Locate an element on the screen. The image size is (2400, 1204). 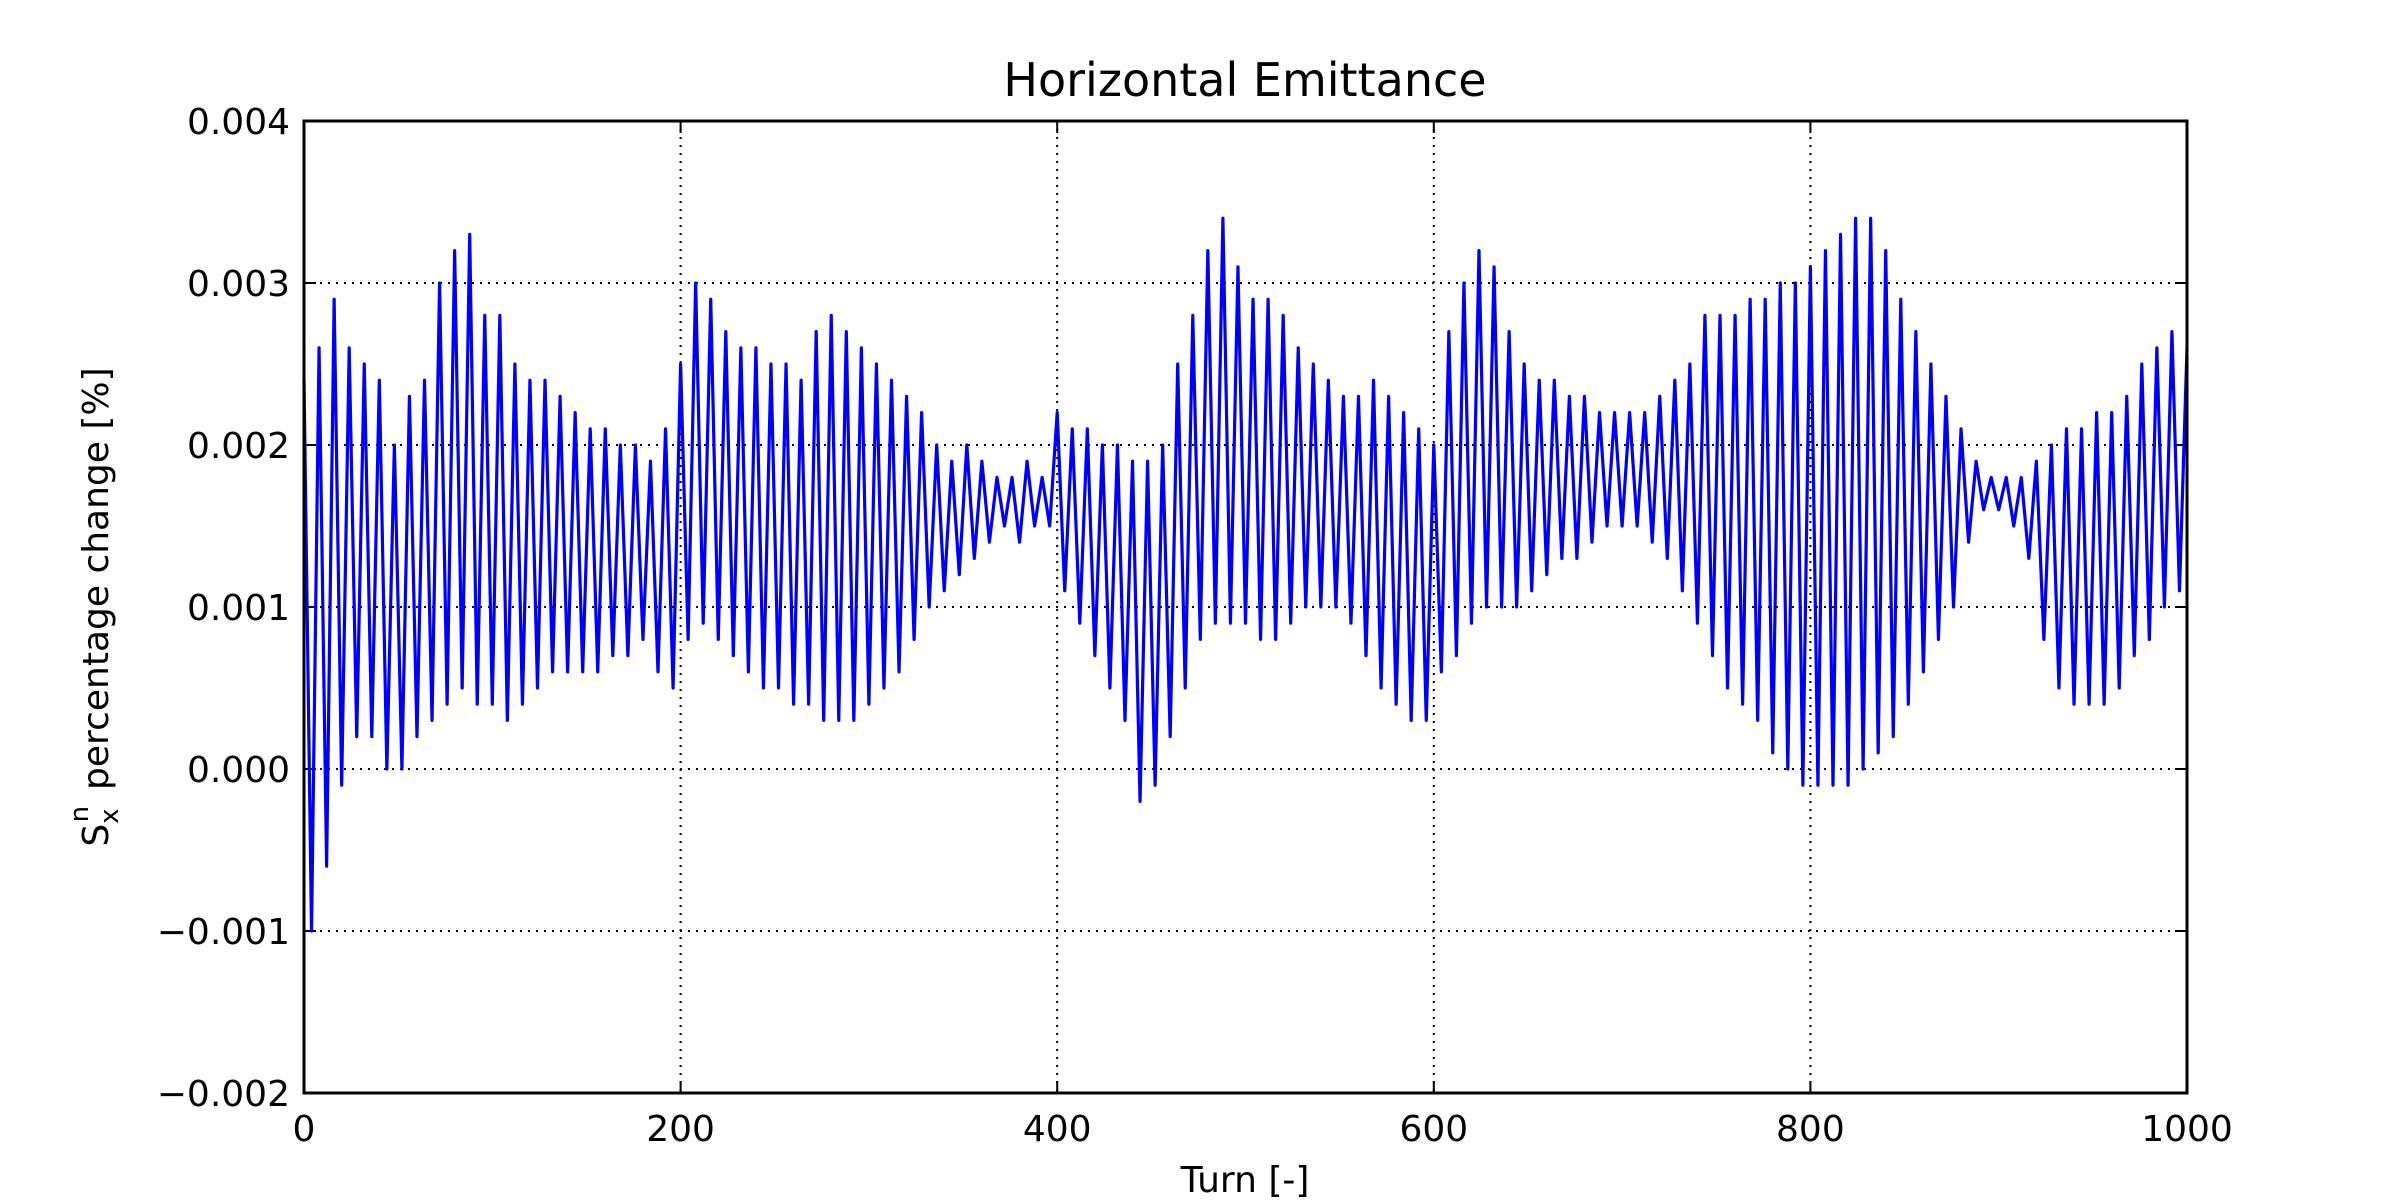
x-tick-label: 1000 is located at coordinates (2187, 1129).